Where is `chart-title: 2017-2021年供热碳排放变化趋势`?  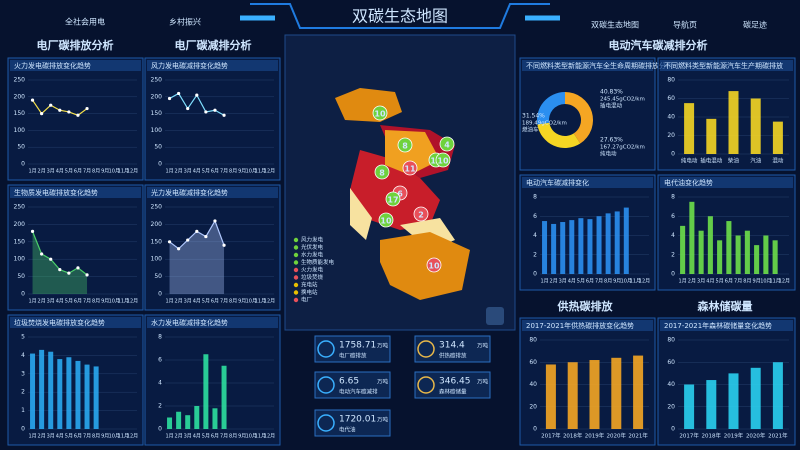
chart-title: 2017-2021年供热碳排放变化趋势 is located at coordinates (580, 325).